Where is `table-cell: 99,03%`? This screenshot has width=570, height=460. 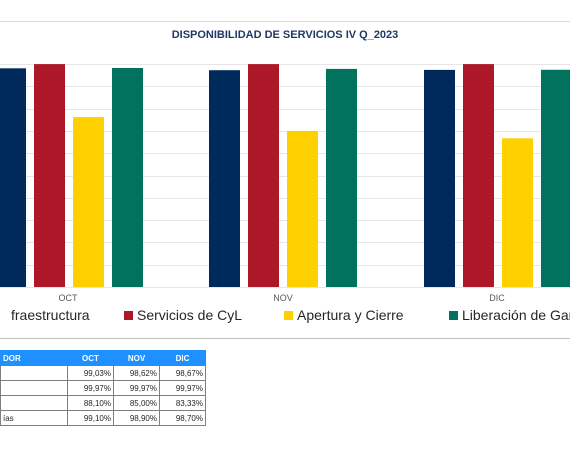 table-cell: 99,03% is located at coordinates (90, 373).